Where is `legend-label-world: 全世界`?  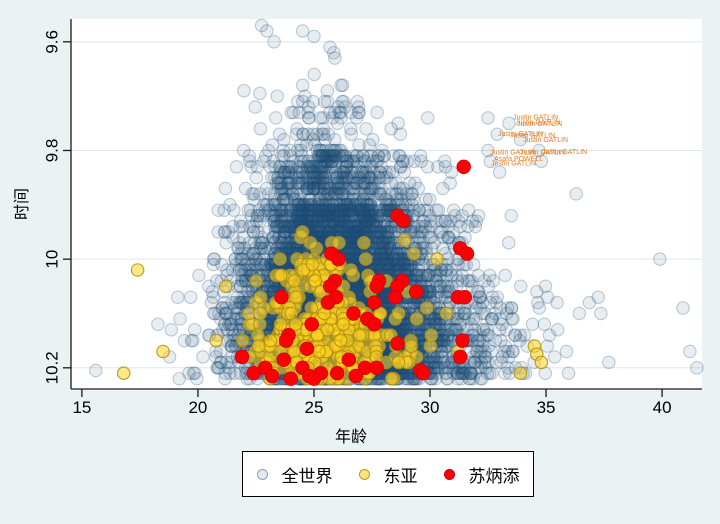 legend-label-world: 全世界 is located at coordinates (307, 476).